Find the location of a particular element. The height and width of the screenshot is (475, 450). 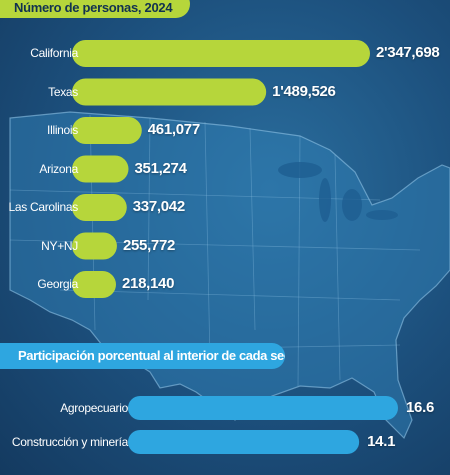

chart1-value-label: 337,042 is located at coordinates (158, 206).